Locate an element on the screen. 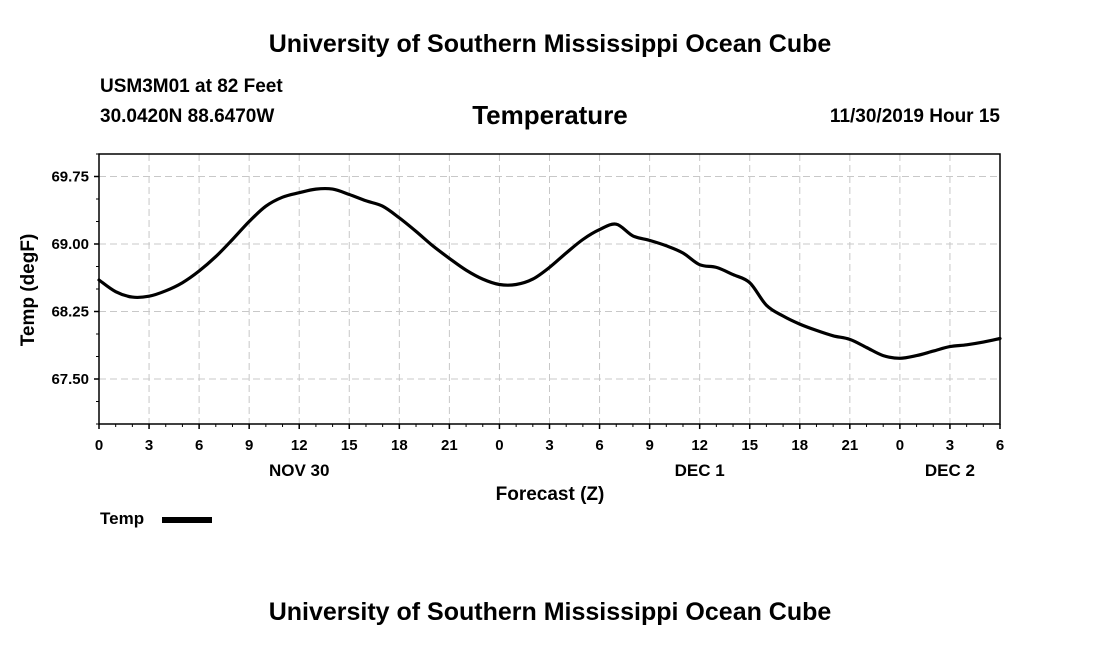 The height and width of the screenshot is (650, 1100). y-axis-title: Temp (degF) is located at coordinates (28, 290).